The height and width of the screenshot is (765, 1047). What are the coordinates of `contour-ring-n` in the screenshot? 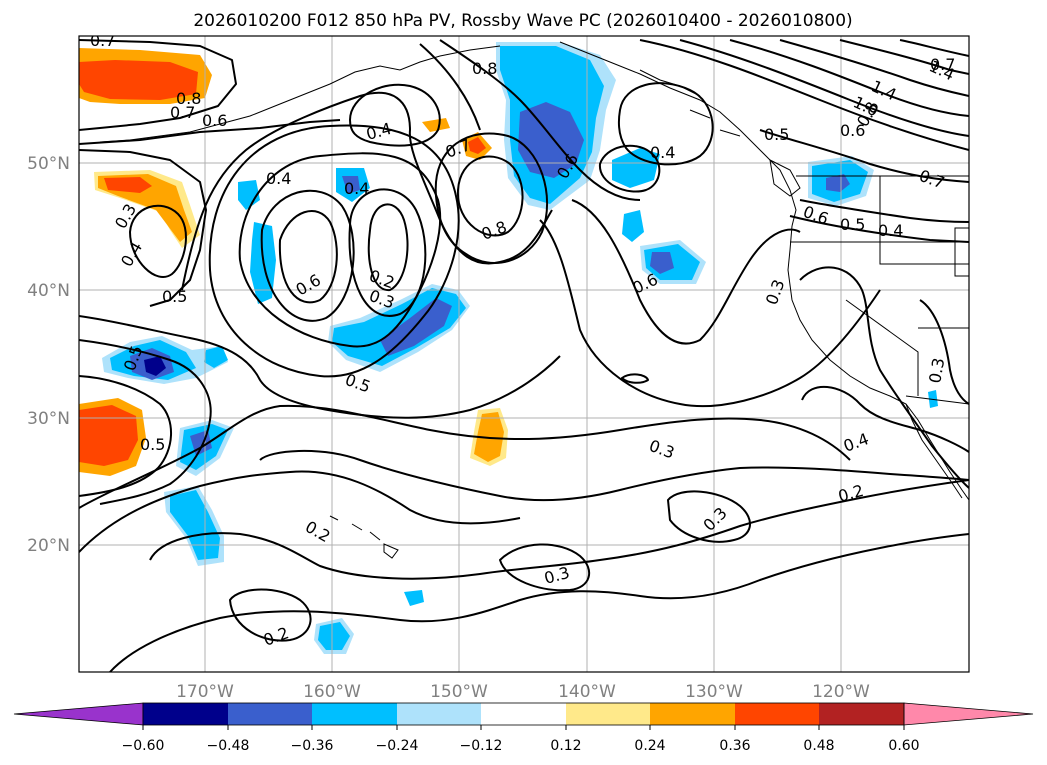 It's located at (395, 115).